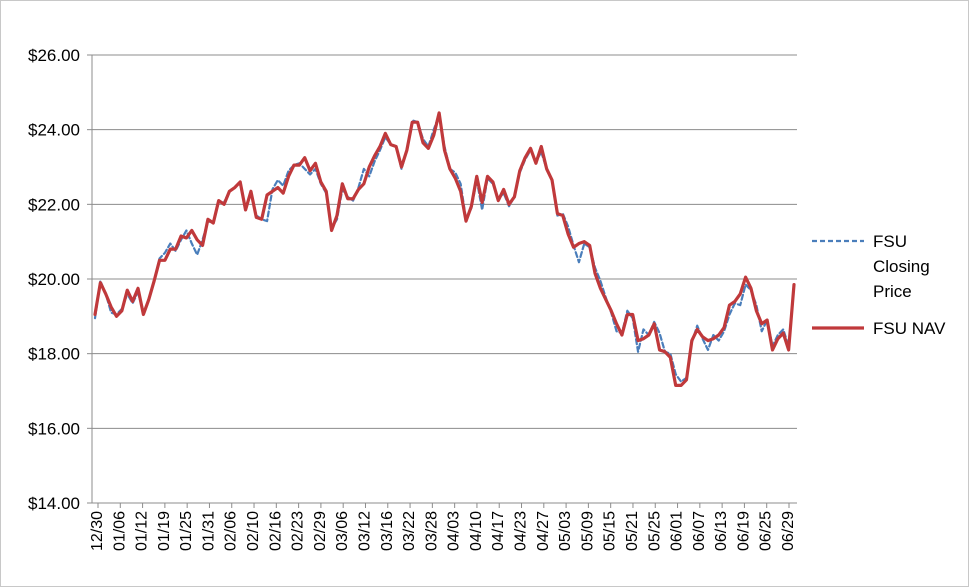  What do you see at coordinates (677, 531) in the screenshot?
I see `x-tick-label: 06/01` at bounding box center [677, 531].